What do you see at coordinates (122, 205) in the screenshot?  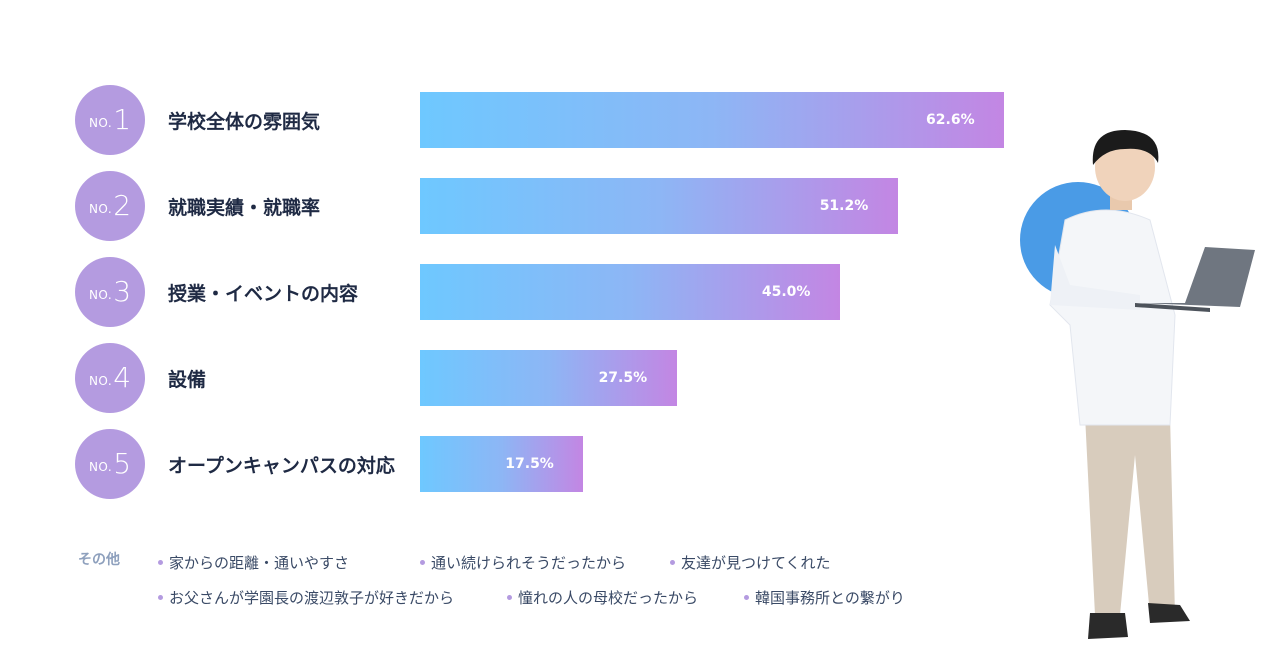 I see `rank-number: 2` at bounding box center [122, 205].